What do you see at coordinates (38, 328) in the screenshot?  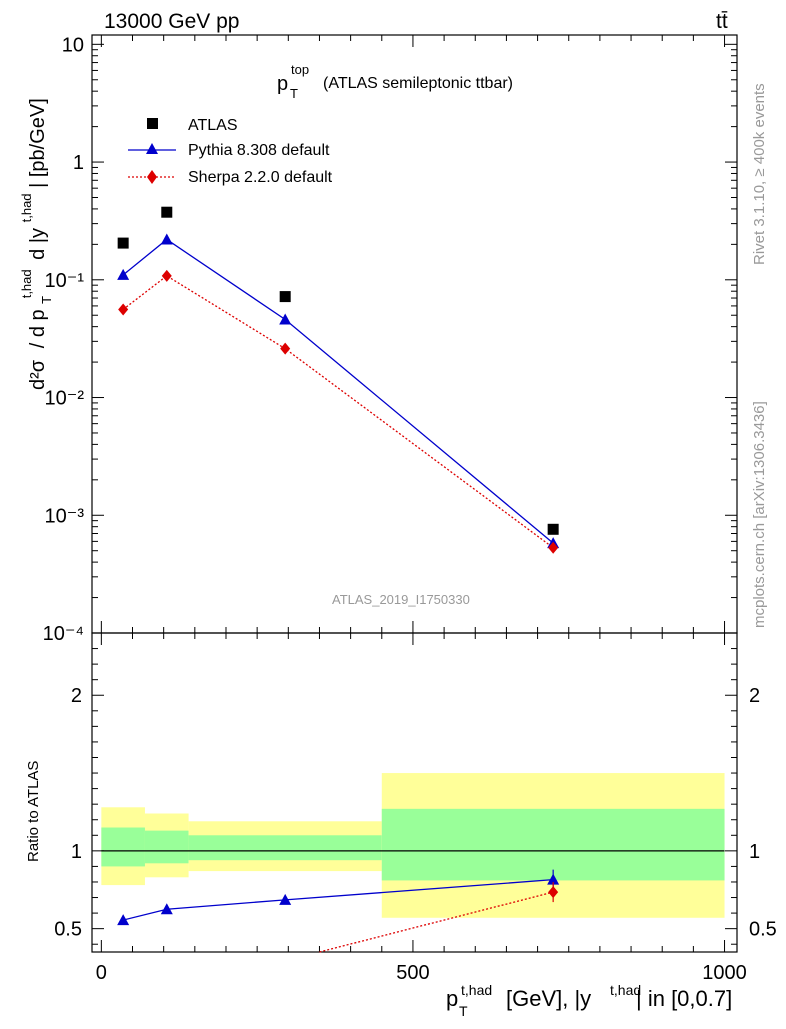 I see `ylabel-slash-d: / d p` at bounding box center [38, 328].